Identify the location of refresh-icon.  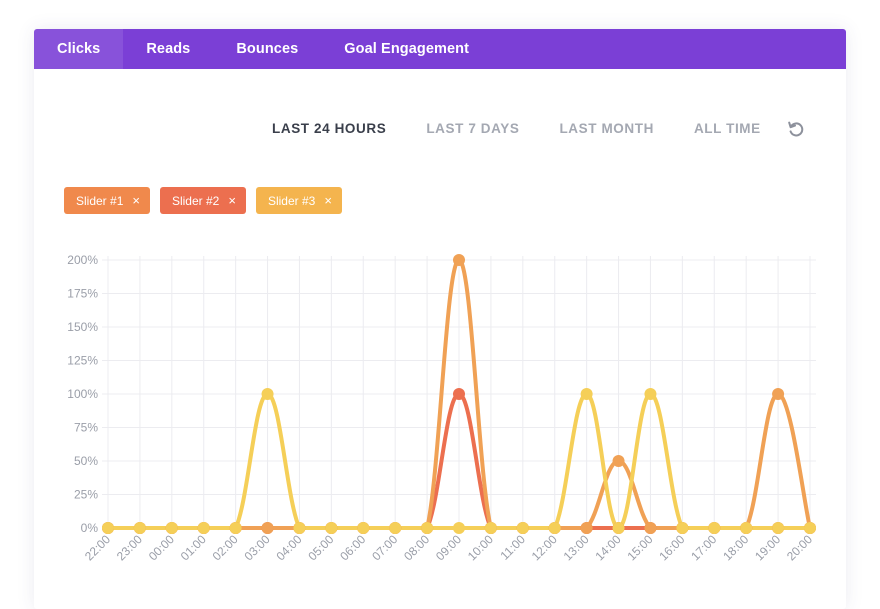
(796, 129).